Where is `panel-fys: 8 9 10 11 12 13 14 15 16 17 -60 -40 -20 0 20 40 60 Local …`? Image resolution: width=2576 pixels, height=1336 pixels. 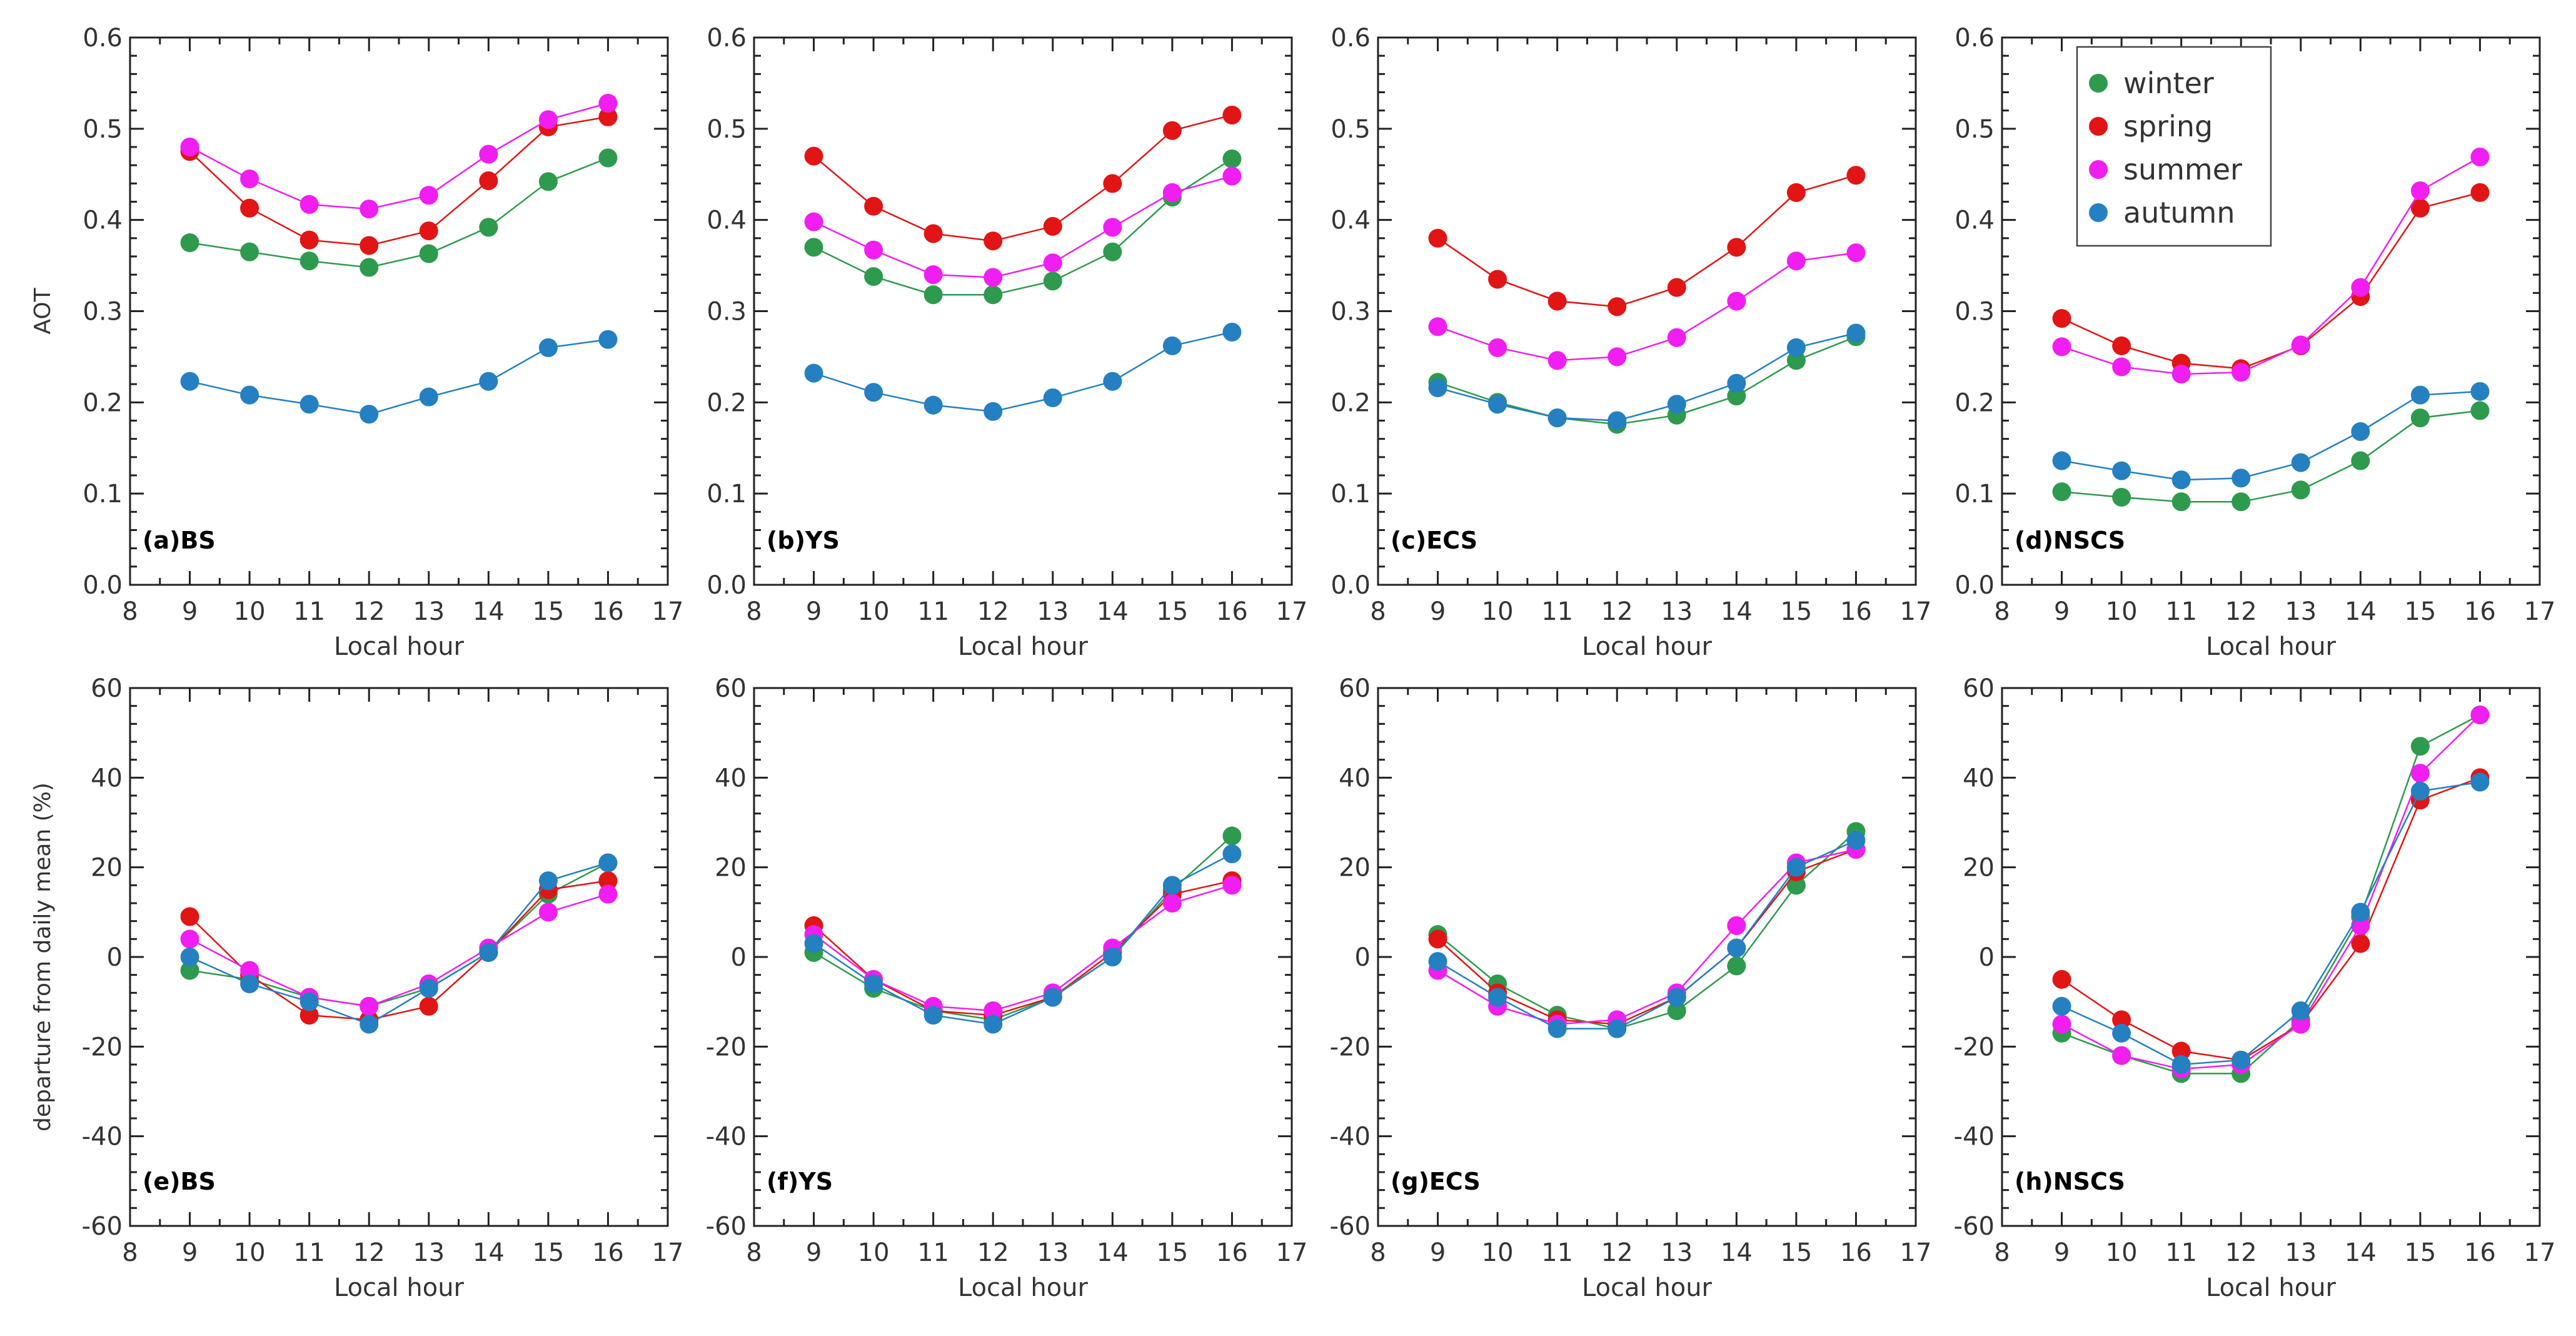
panel-fys: 8 9 10 11 12 13 14 15 16 17 -60 -40 -20 0 20 40 60 Local … is located at coordinates (1007, 988).